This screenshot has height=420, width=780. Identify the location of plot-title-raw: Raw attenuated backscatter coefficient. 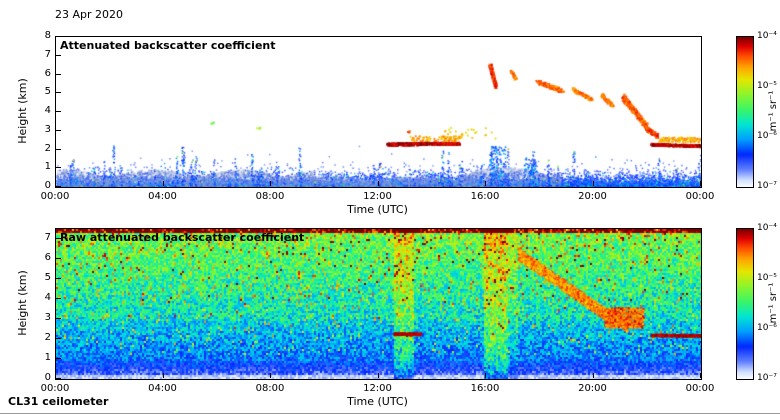
(182, 237).